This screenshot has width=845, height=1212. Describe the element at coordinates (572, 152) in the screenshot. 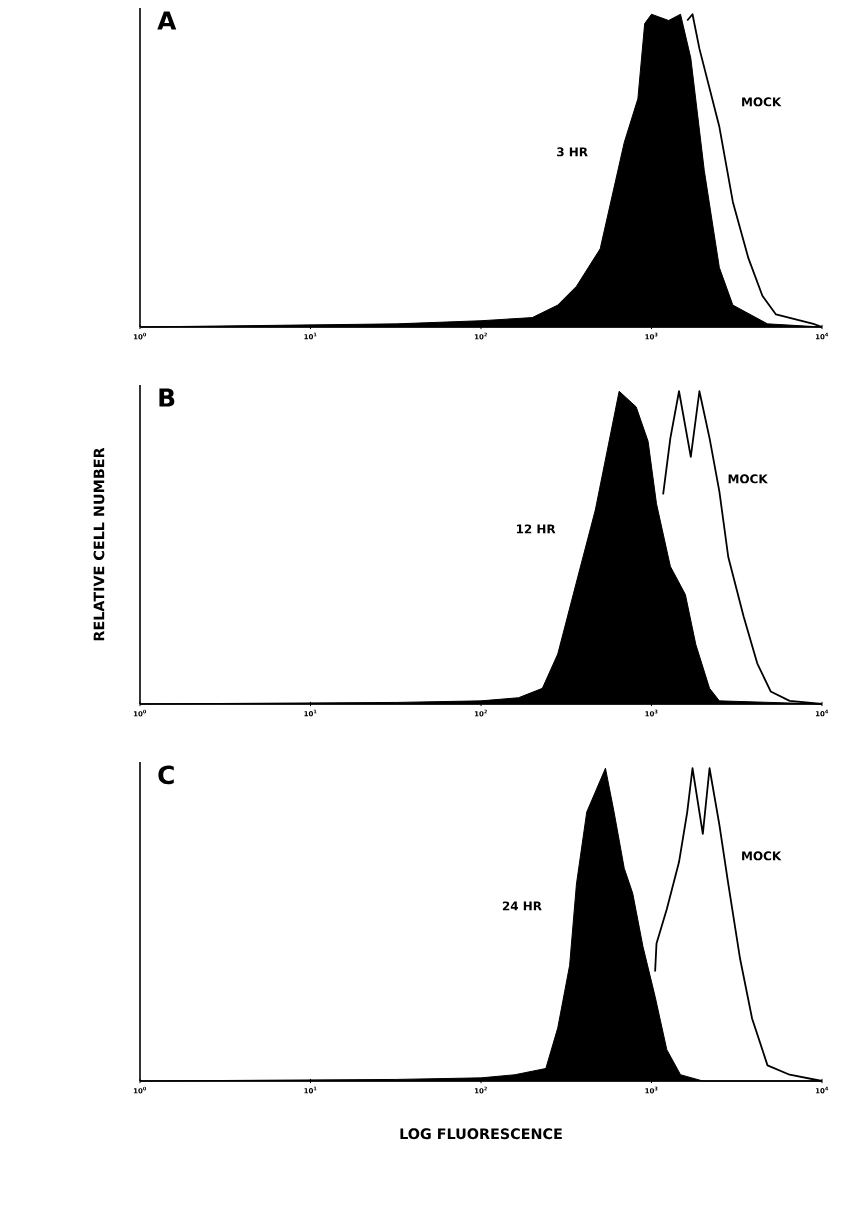

I see `text: 3 HR` at that location.